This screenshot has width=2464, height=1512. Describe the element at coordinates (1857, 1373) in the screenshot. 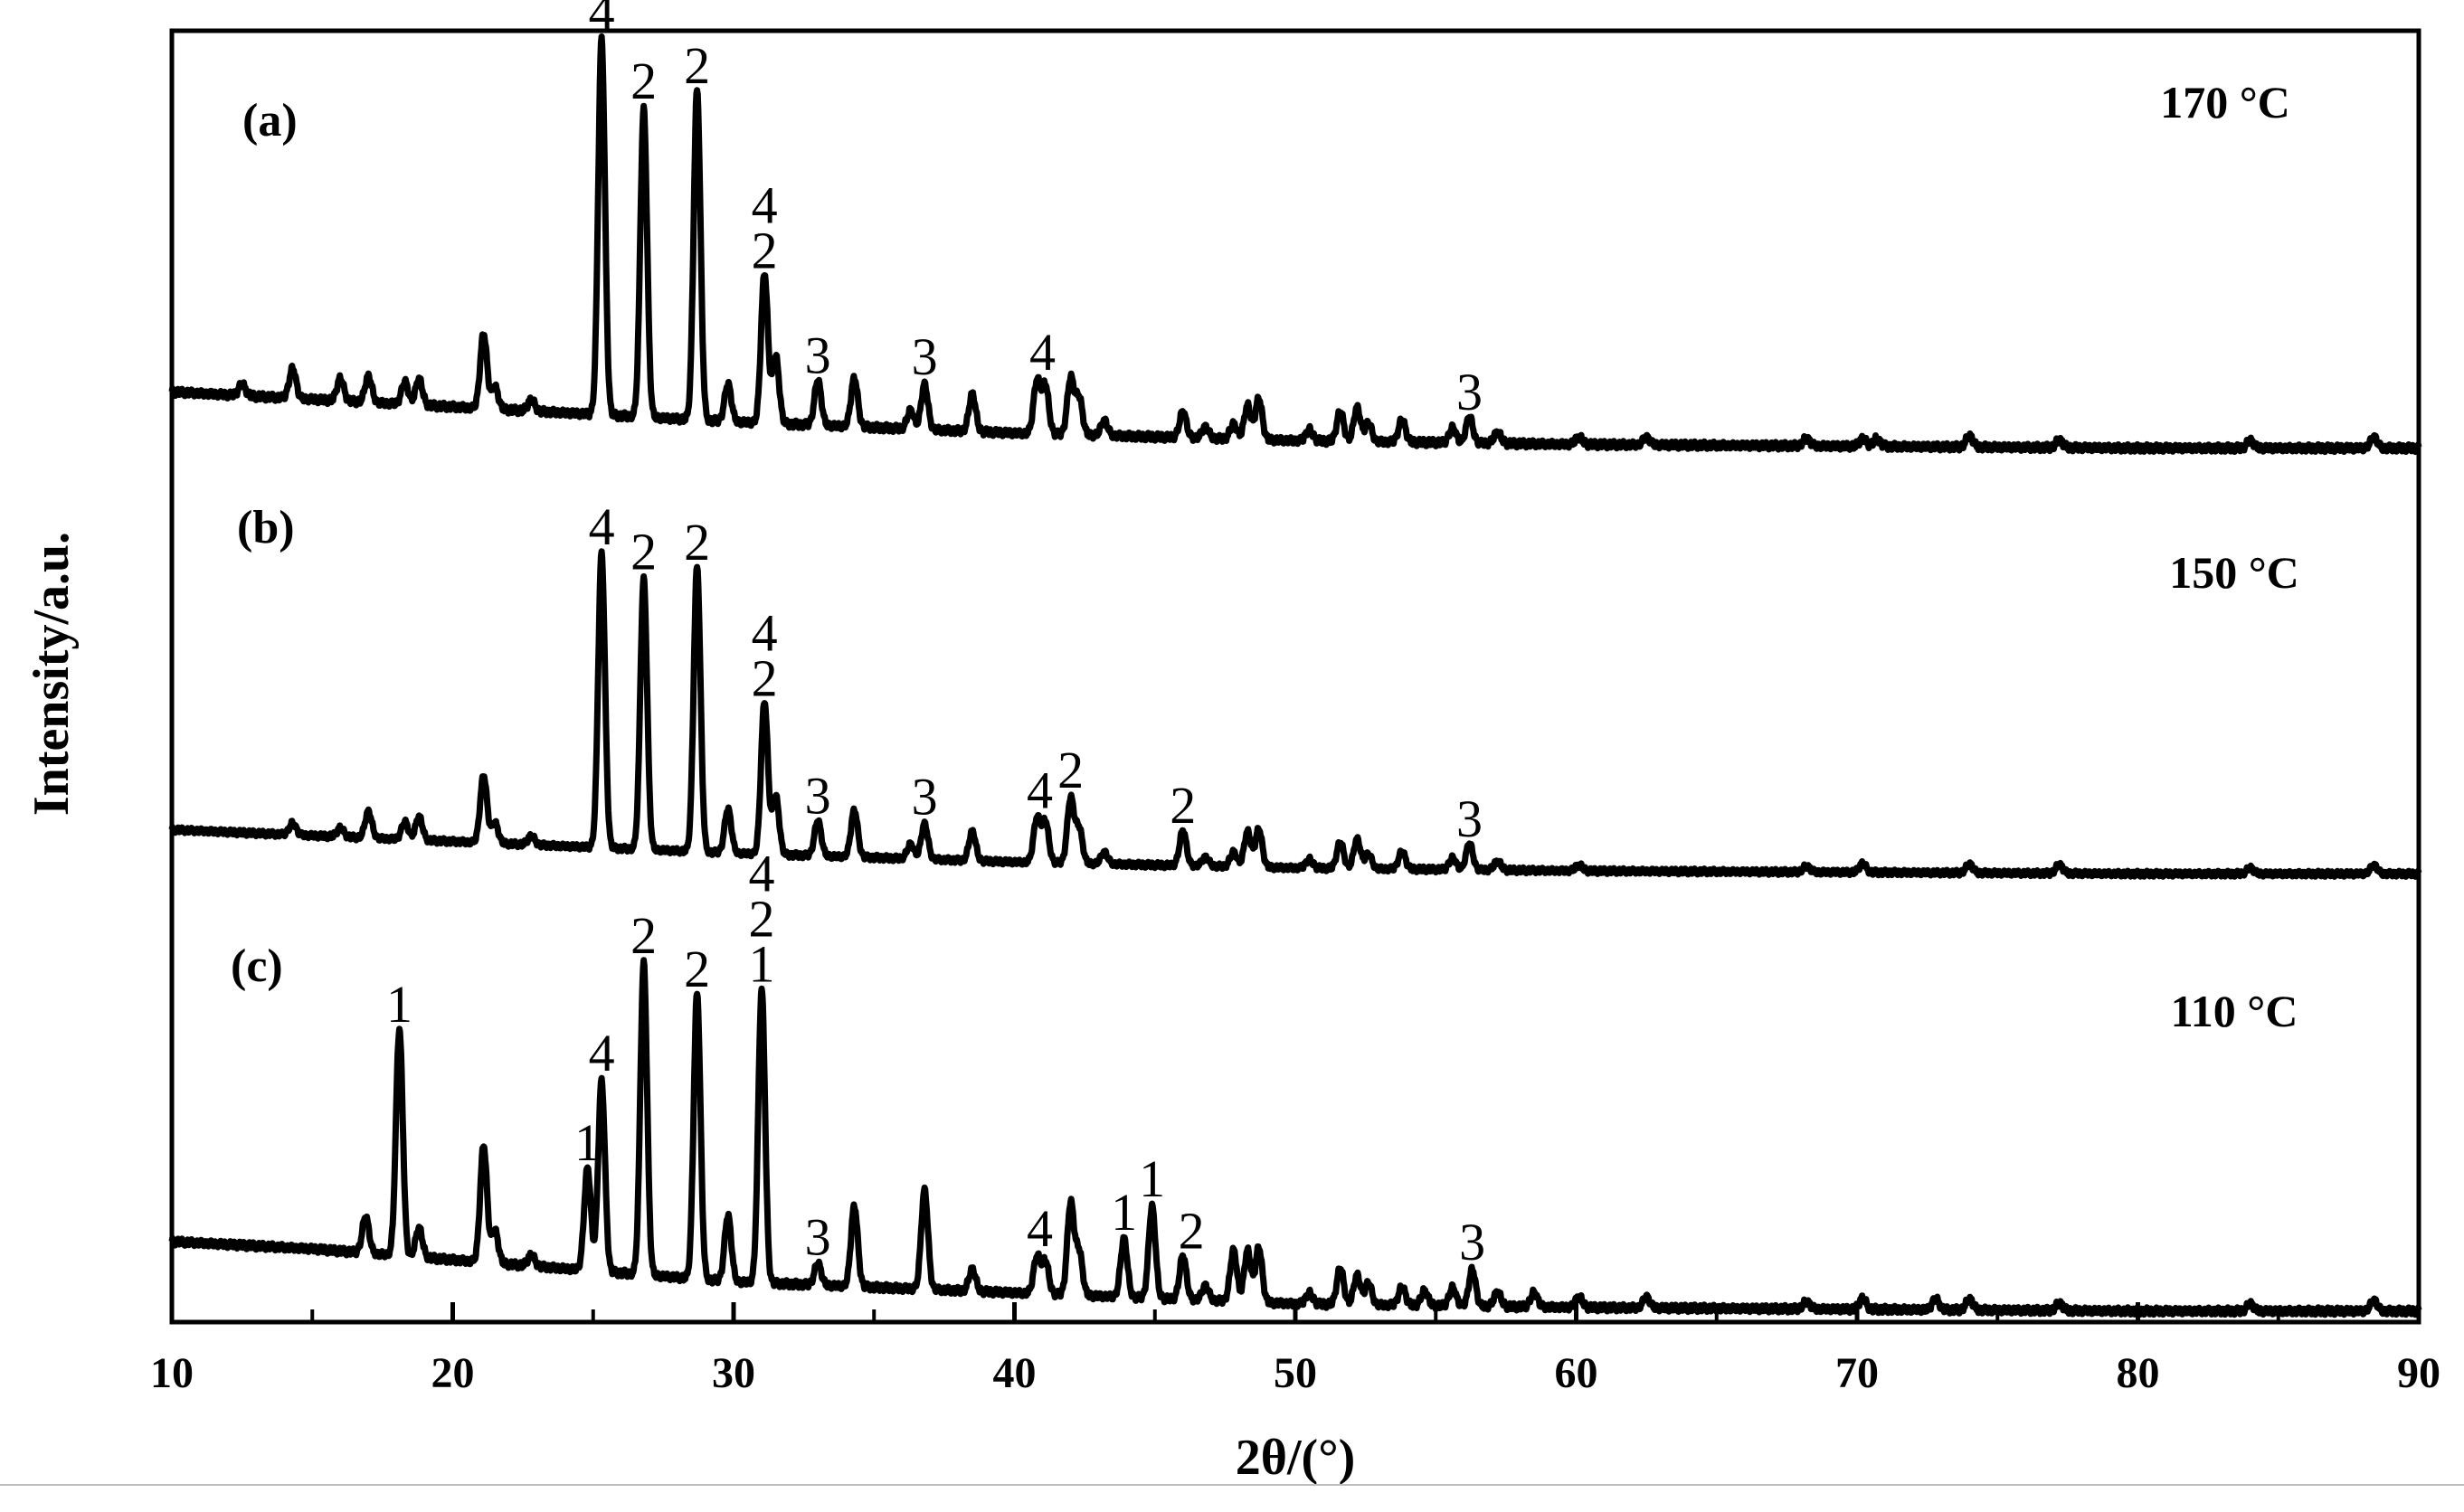

I see `x-tick-label: 70` at that location.